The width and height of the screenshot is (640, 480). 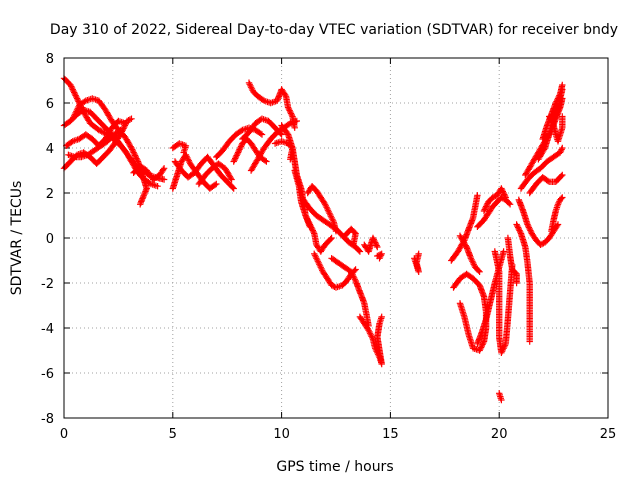 I want to click on y-tick-label: 6, so click(x=50, y=104).